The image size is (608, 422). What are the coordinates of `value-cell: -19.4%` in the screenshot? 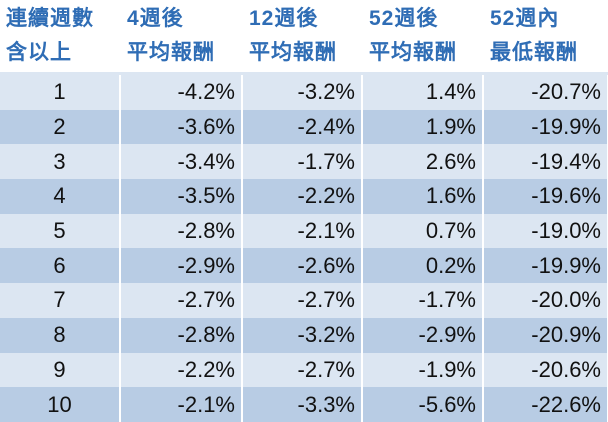 It's located at (545, 162).